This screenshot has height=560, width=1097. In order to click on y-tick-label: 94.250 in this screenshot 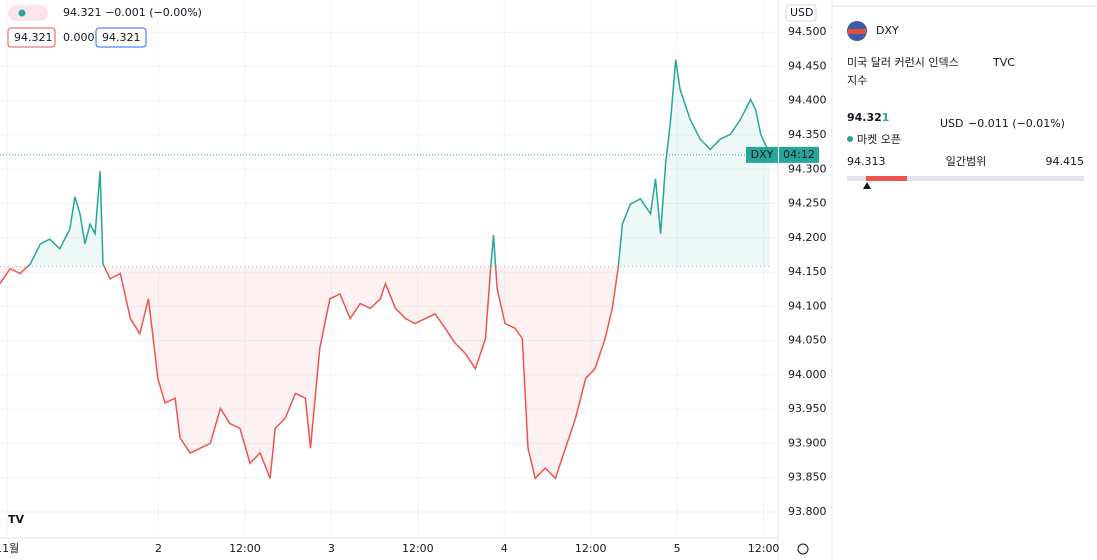, I will do `click(807, 203)`.